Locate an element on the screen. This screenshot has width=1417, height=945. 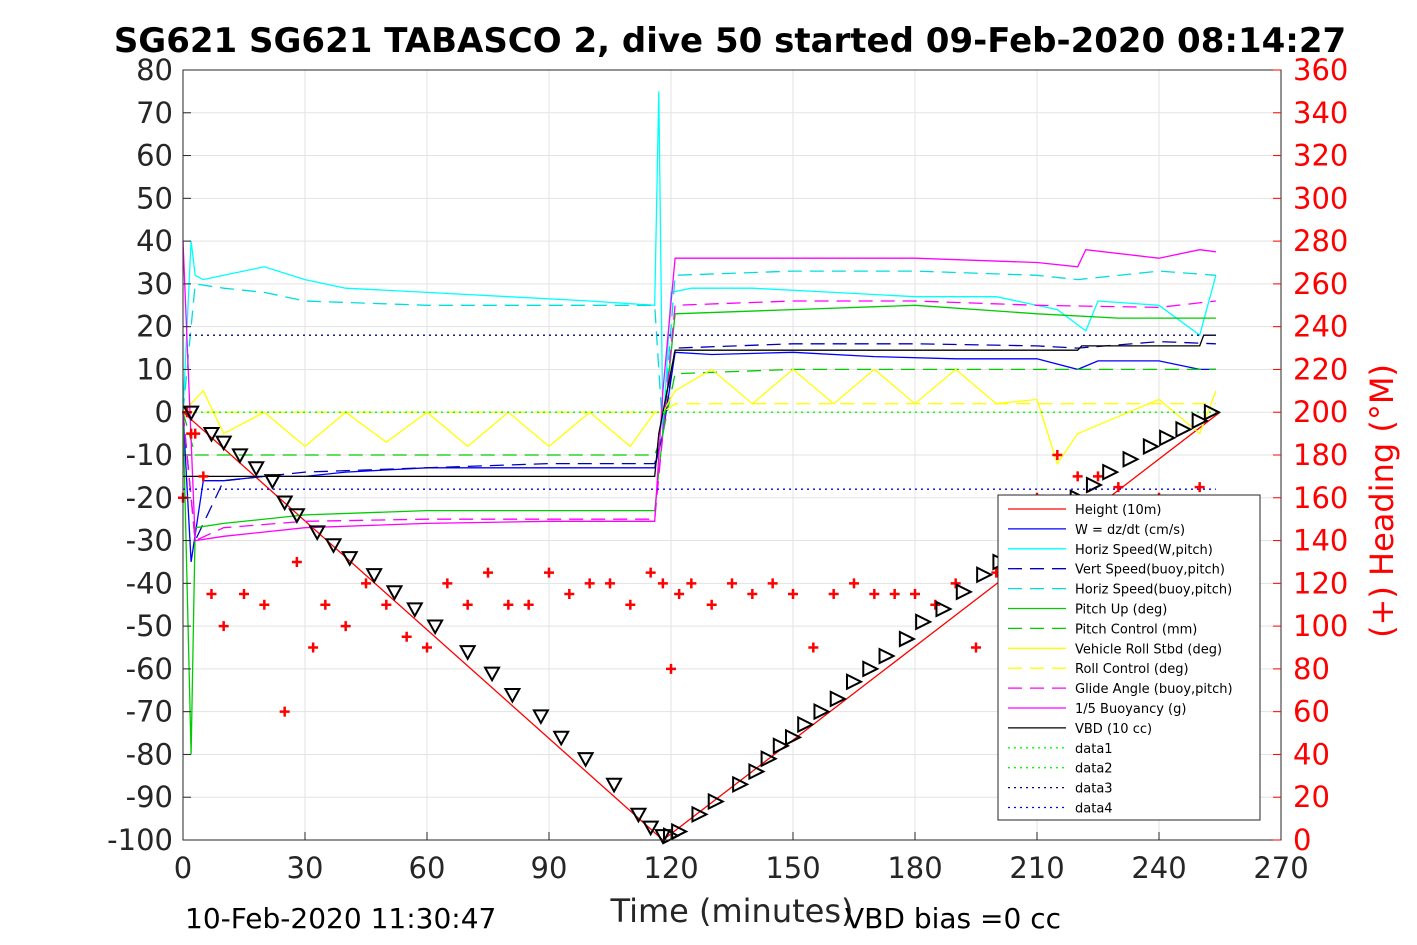
right-tick-label: 120 is located at coordinates (1320, 583).